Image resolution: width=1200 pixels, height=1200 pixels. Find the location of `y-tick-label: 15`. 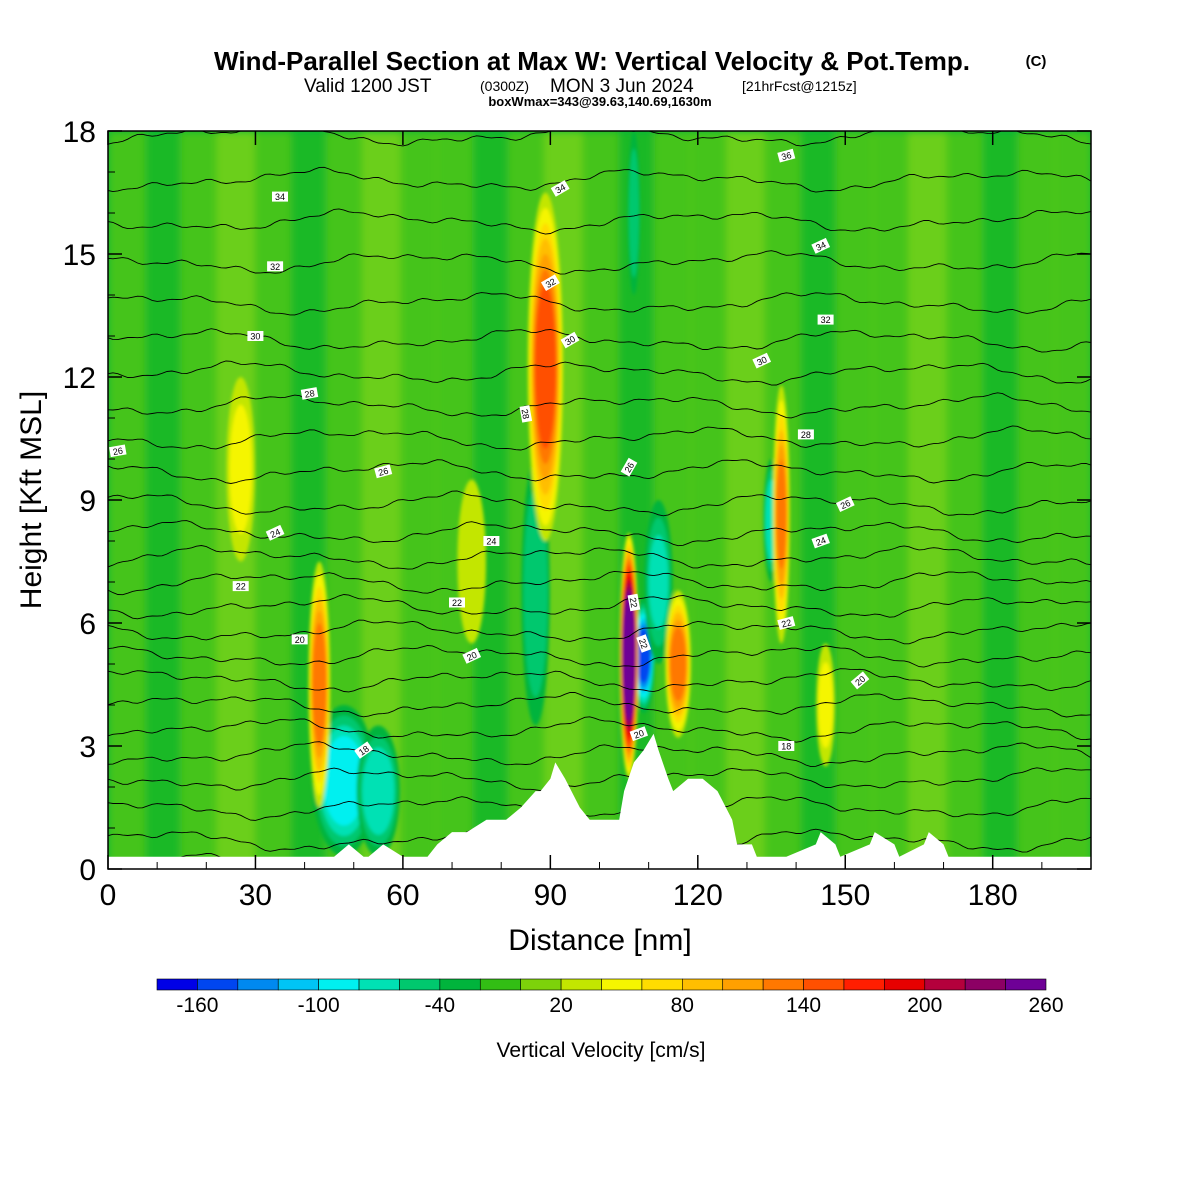

y-tick-label: 15 is located at coordinates (79, 255).